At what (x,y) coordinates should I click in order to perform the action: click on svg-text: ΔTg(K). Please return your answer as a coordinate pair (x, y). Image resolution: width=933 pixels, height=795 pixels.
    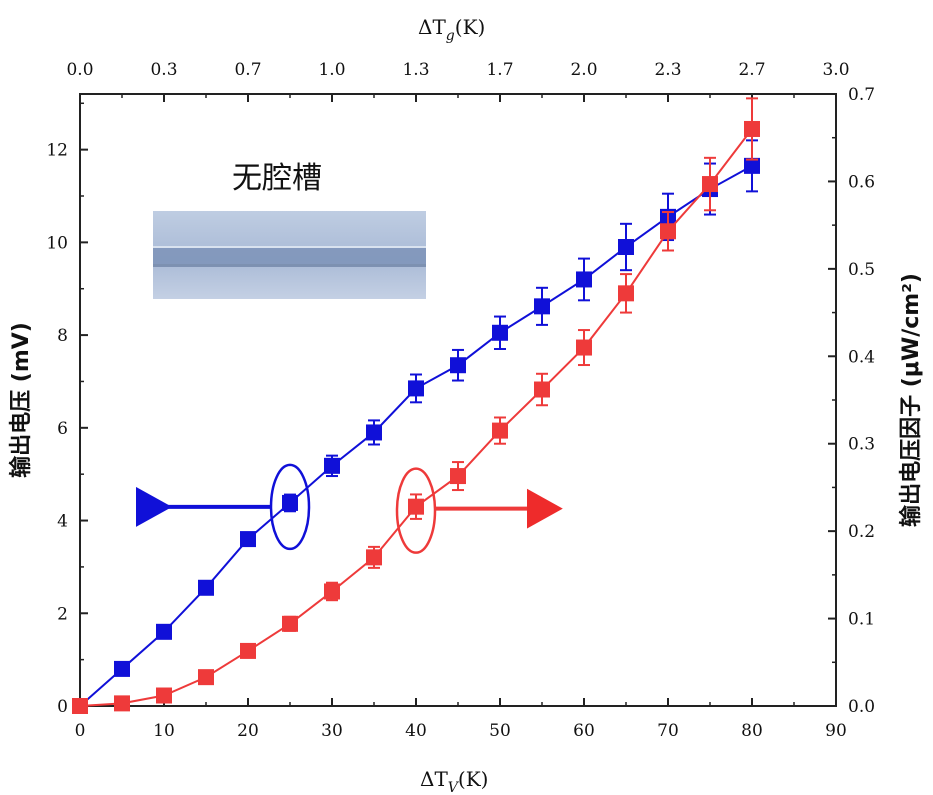
    Looking at the image, I should click on (451, 29).